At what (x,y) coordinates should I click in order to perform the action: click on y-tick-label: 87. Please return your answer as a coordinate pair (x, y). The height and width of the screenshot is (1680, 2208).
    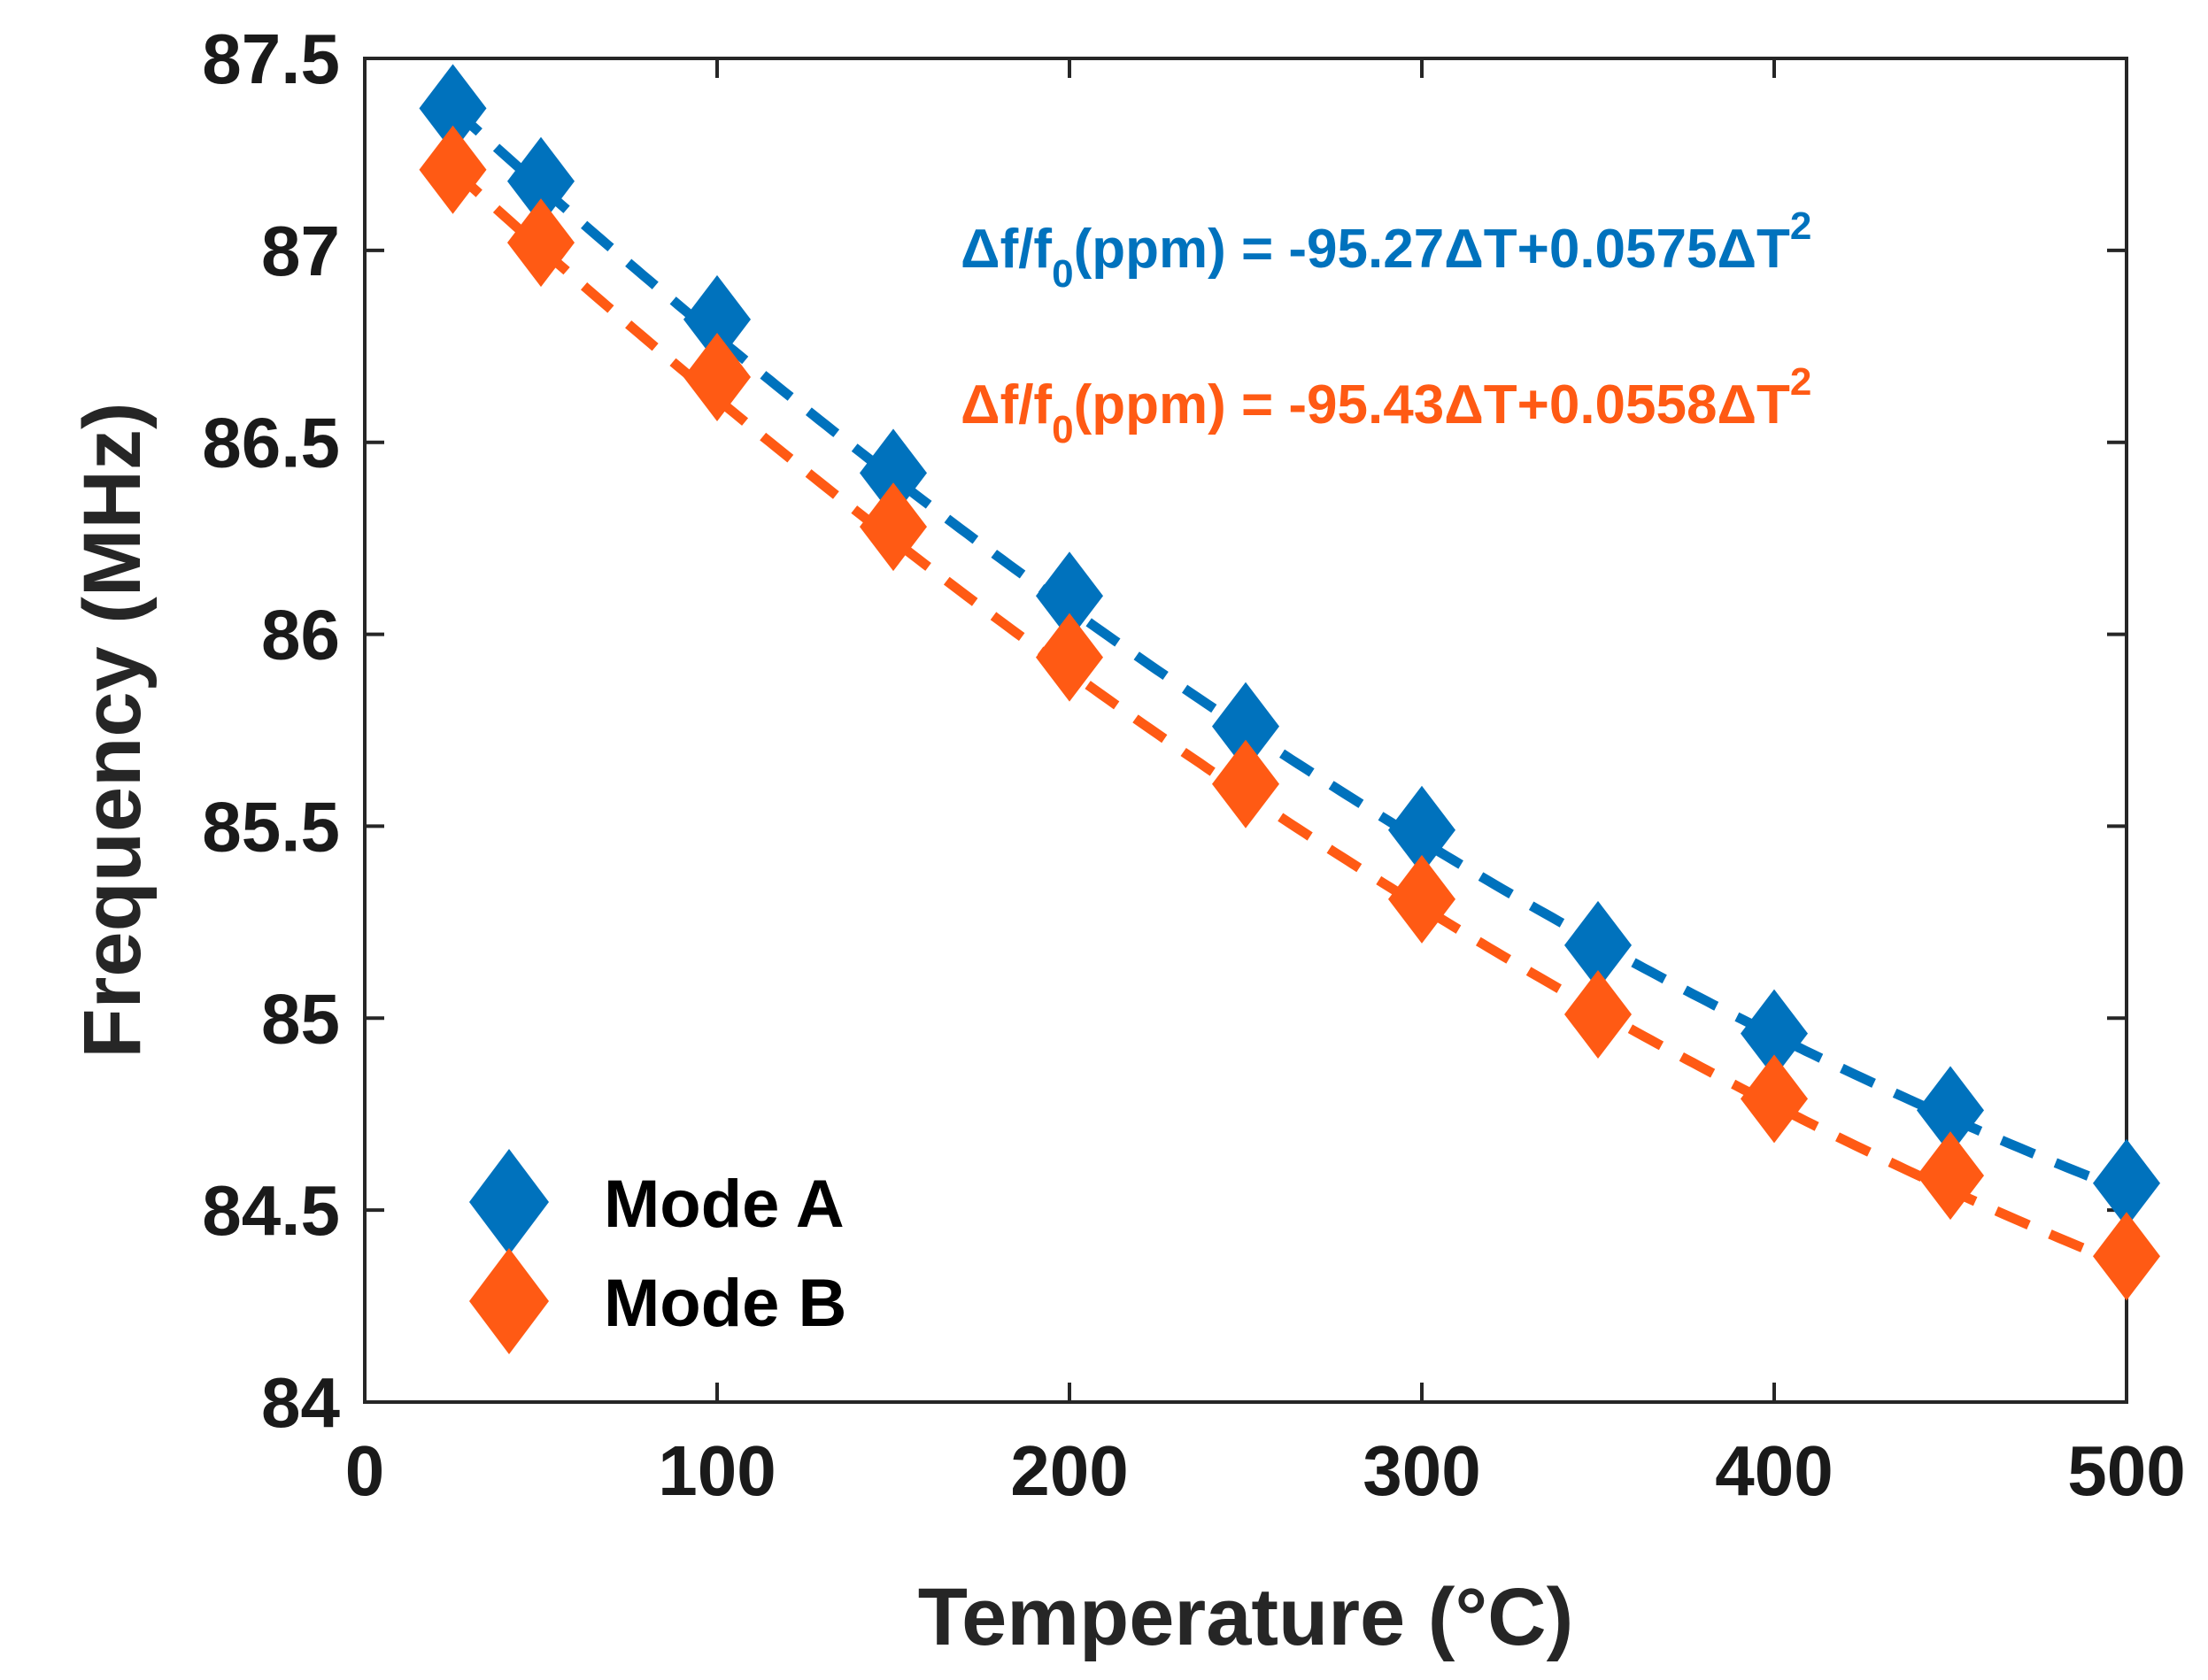
    Looking at the image, I should click on (300, 251).